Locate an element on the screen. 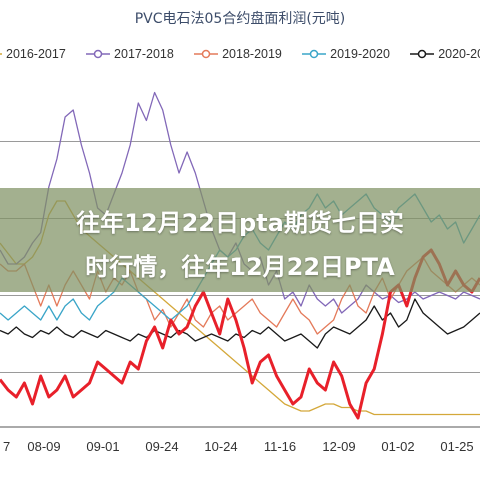 This screenshot has height=480, width=480. headline-line-1: 往年12月22日pta期货七日实 is located at coordinates (240, 223).